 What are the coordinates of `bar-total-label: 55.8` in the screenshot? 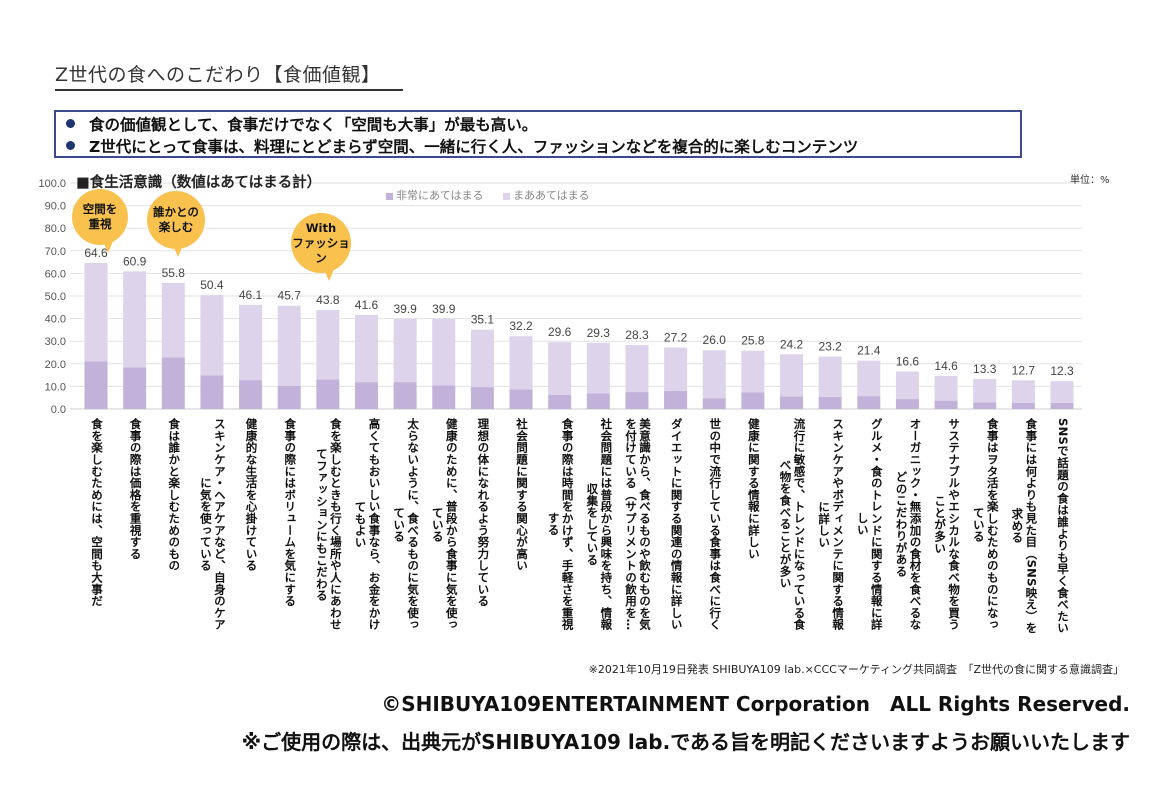 It's located at (174, 273).